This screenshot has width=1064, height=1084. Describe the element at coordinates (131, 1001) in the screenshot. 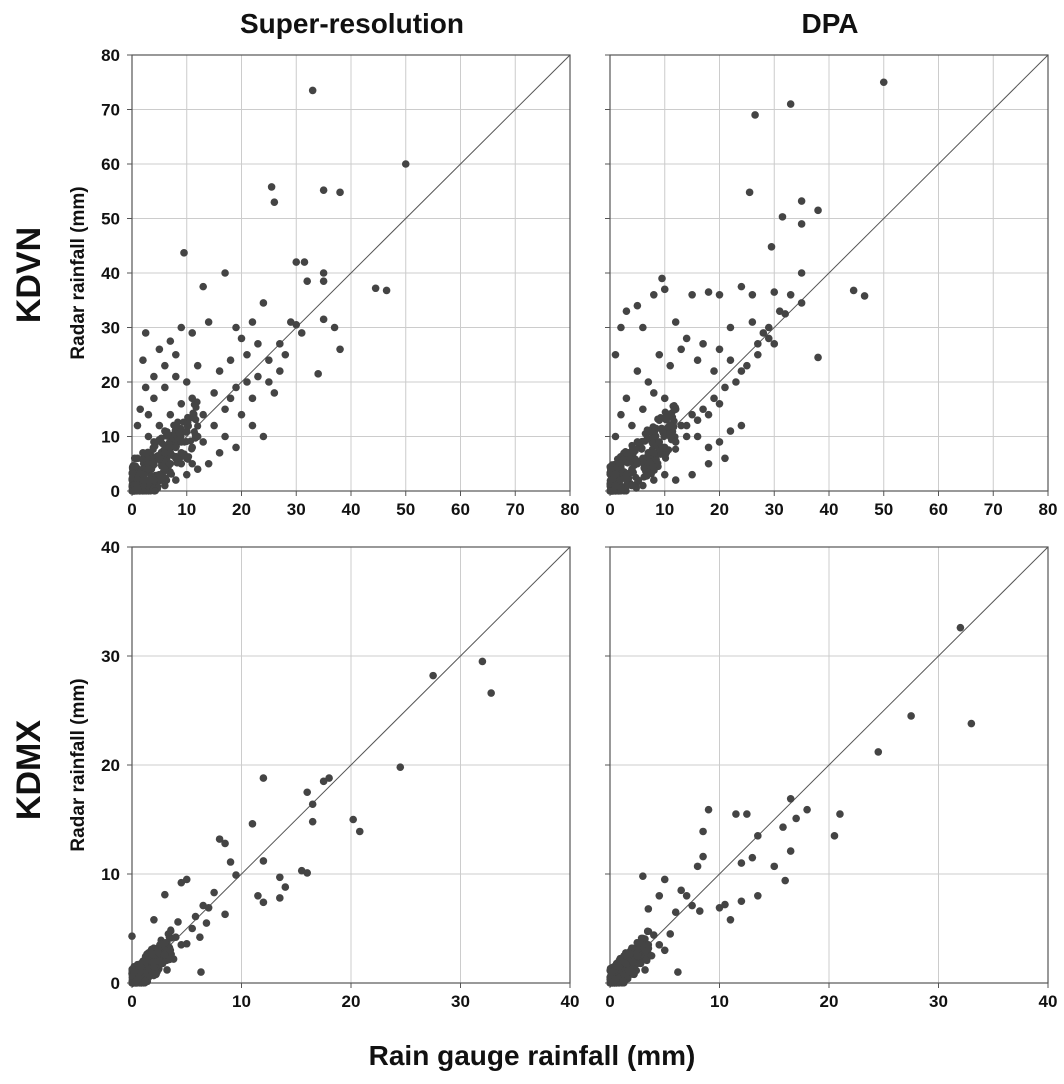

I see `x-tick-label: 0` at that location.